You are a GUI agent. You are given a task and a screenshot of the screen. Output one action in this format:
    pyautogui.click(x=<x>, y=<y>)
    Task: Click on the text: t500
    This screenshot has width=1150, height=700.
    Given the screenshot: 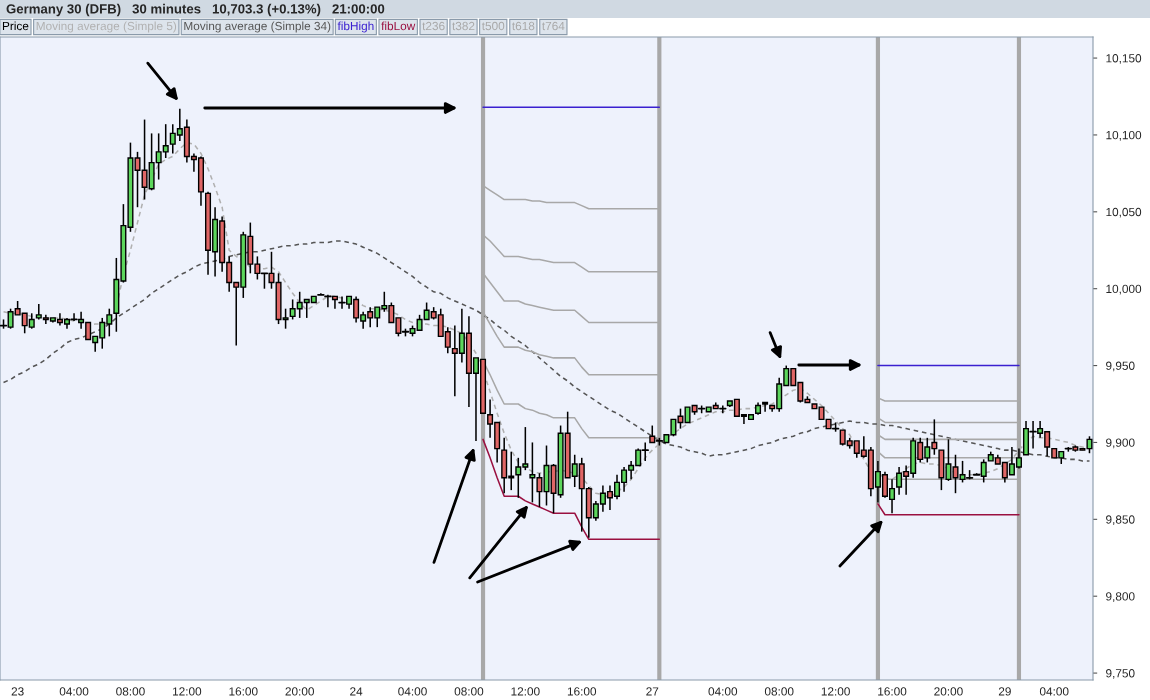 What is the action you would take?
    pyautogui.click(x=493, y=26)
    